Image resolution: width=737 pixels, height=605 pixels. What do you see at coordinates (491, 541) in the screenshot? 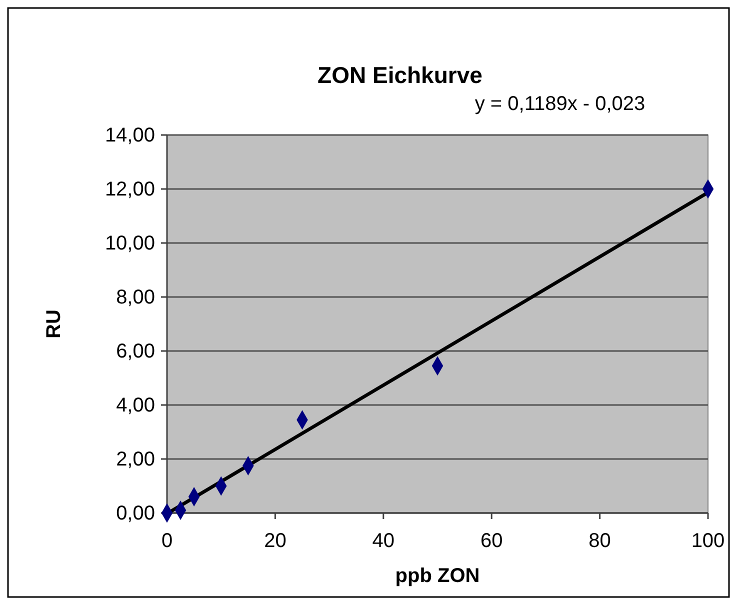
I see `x-tick-label: 60` at bounding box center [491, 541].